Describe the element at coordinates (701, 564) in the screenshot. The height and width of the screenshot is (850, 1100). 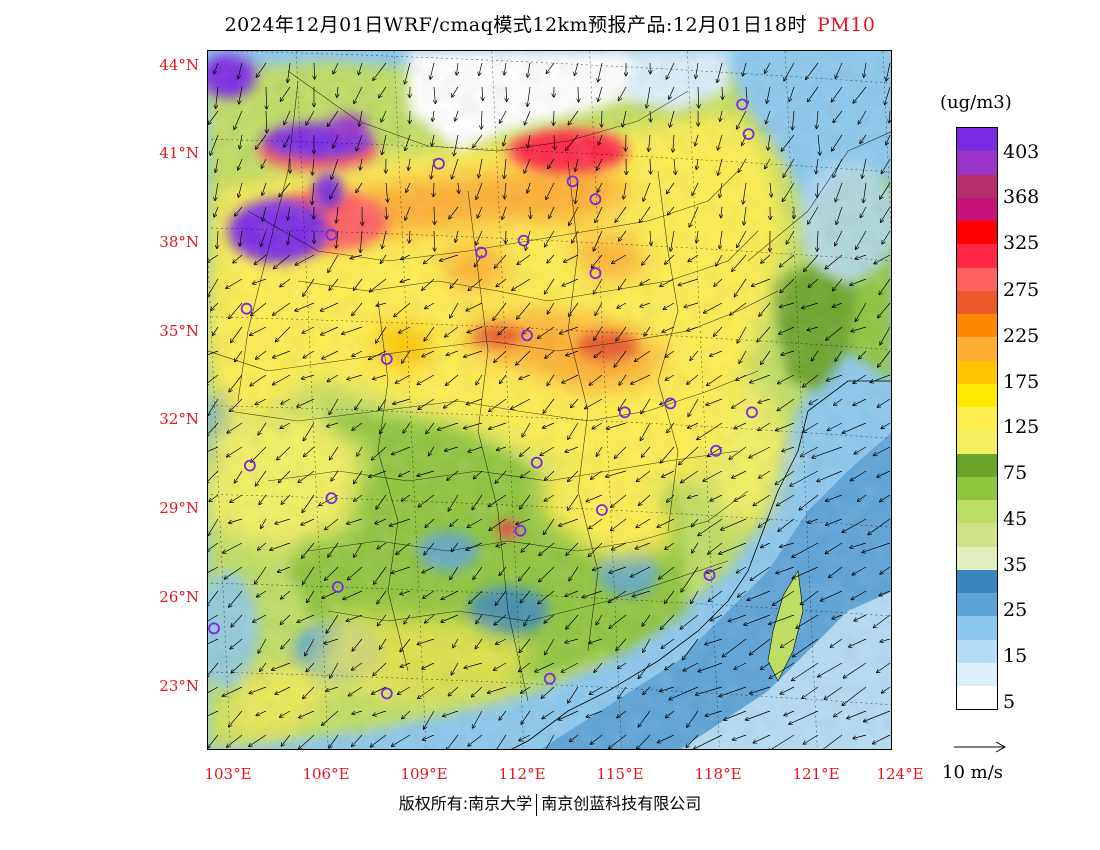
I see `coastline` at that location.